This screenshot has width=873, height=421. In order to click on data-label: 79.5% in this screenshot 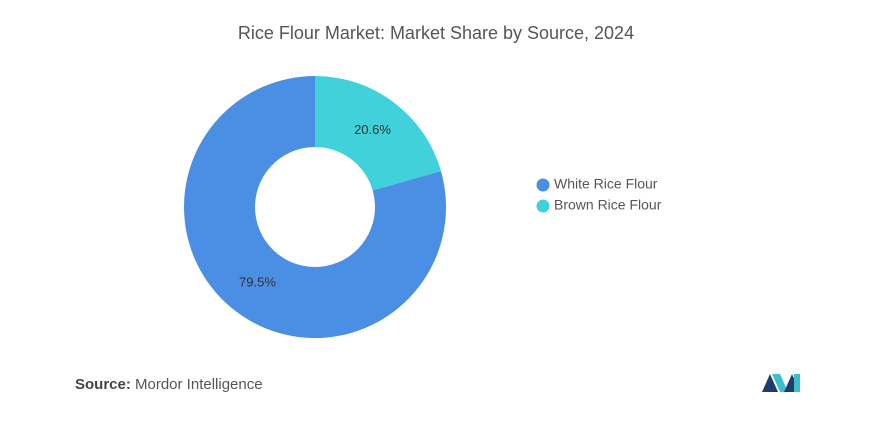, I will do `click(257, 282)`.